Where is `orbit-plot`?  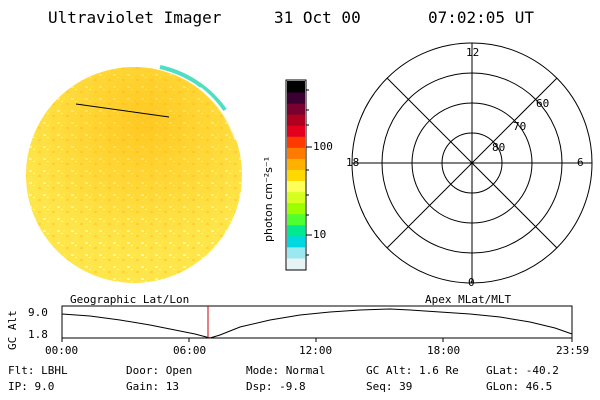 orbit-plot is located at coordinates (317, 323).